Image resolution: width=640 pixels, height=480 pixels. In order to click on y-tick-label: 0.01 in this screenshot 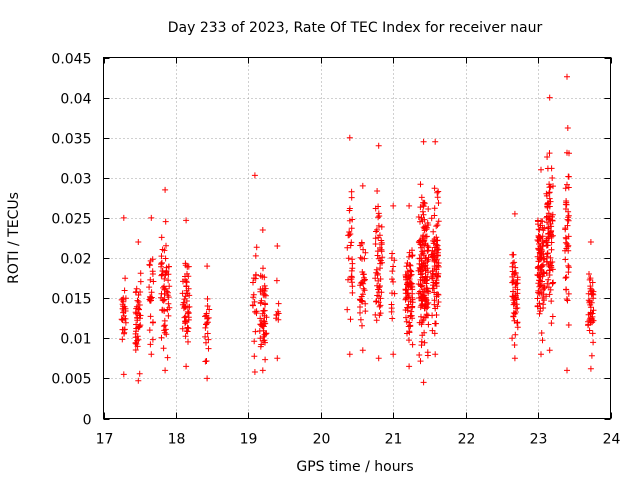, I will do `click(75, 340)`.